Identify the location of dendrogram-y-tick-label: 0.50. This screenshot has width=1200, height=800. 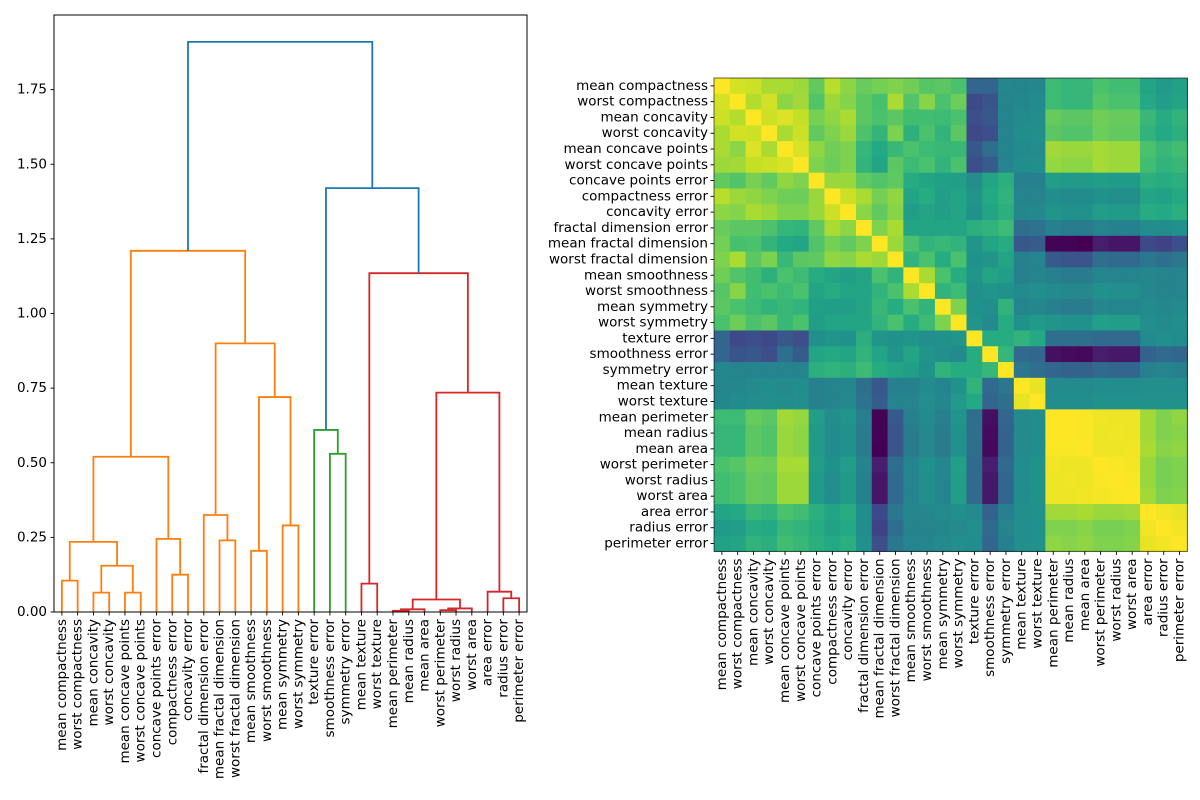
(32, 463).